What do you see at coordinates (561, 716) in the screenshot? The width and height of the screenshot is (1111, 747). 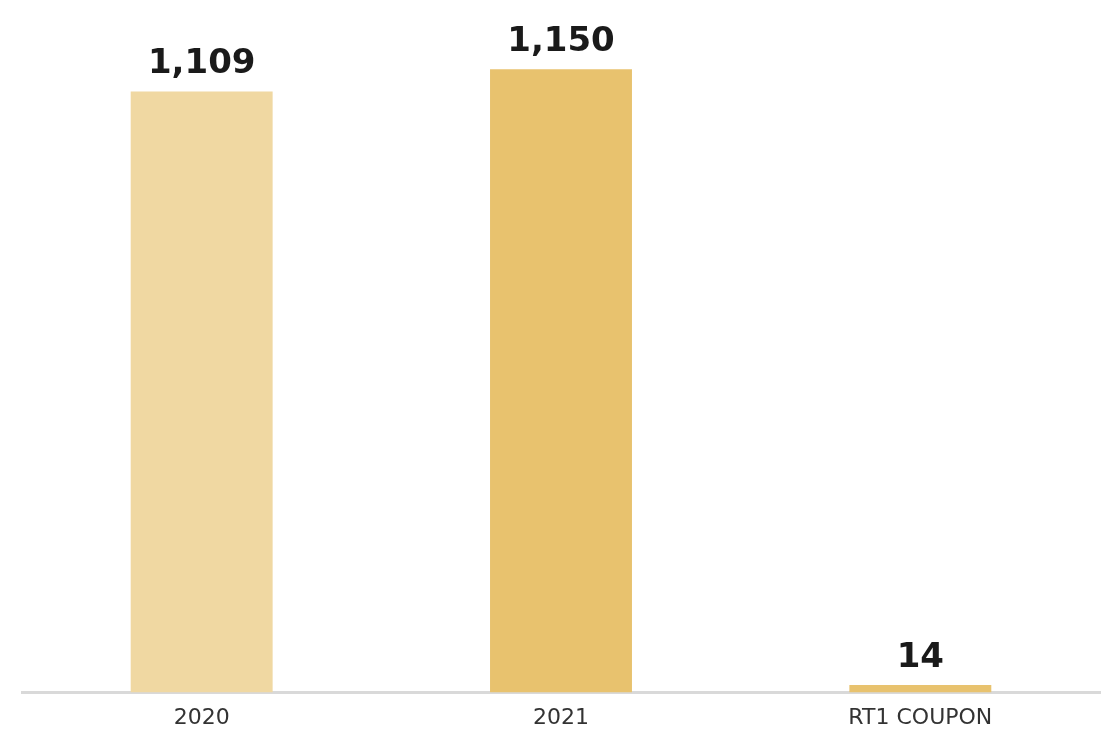 I see `x-tick-label: 2021` at bounding box center [561, 716].